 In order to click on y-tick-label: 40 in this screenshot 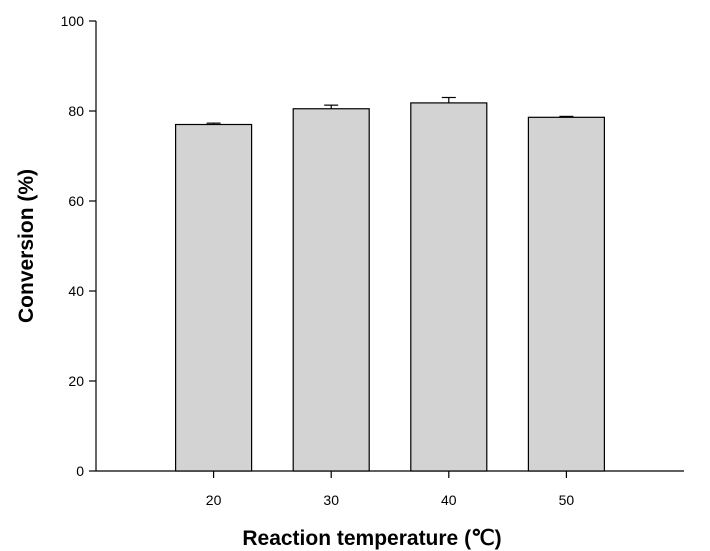, I will do `click(76, 291)`.